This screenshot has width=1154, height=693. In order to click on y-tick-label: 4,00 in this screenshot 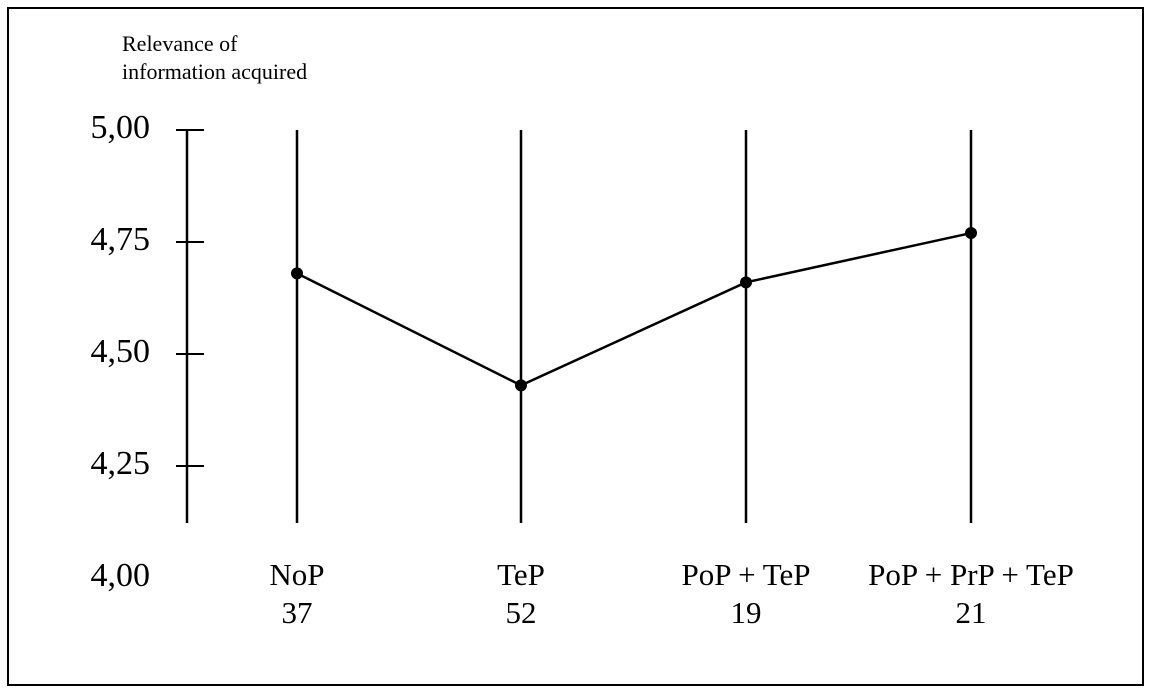, I will do `click(121, 575)`.